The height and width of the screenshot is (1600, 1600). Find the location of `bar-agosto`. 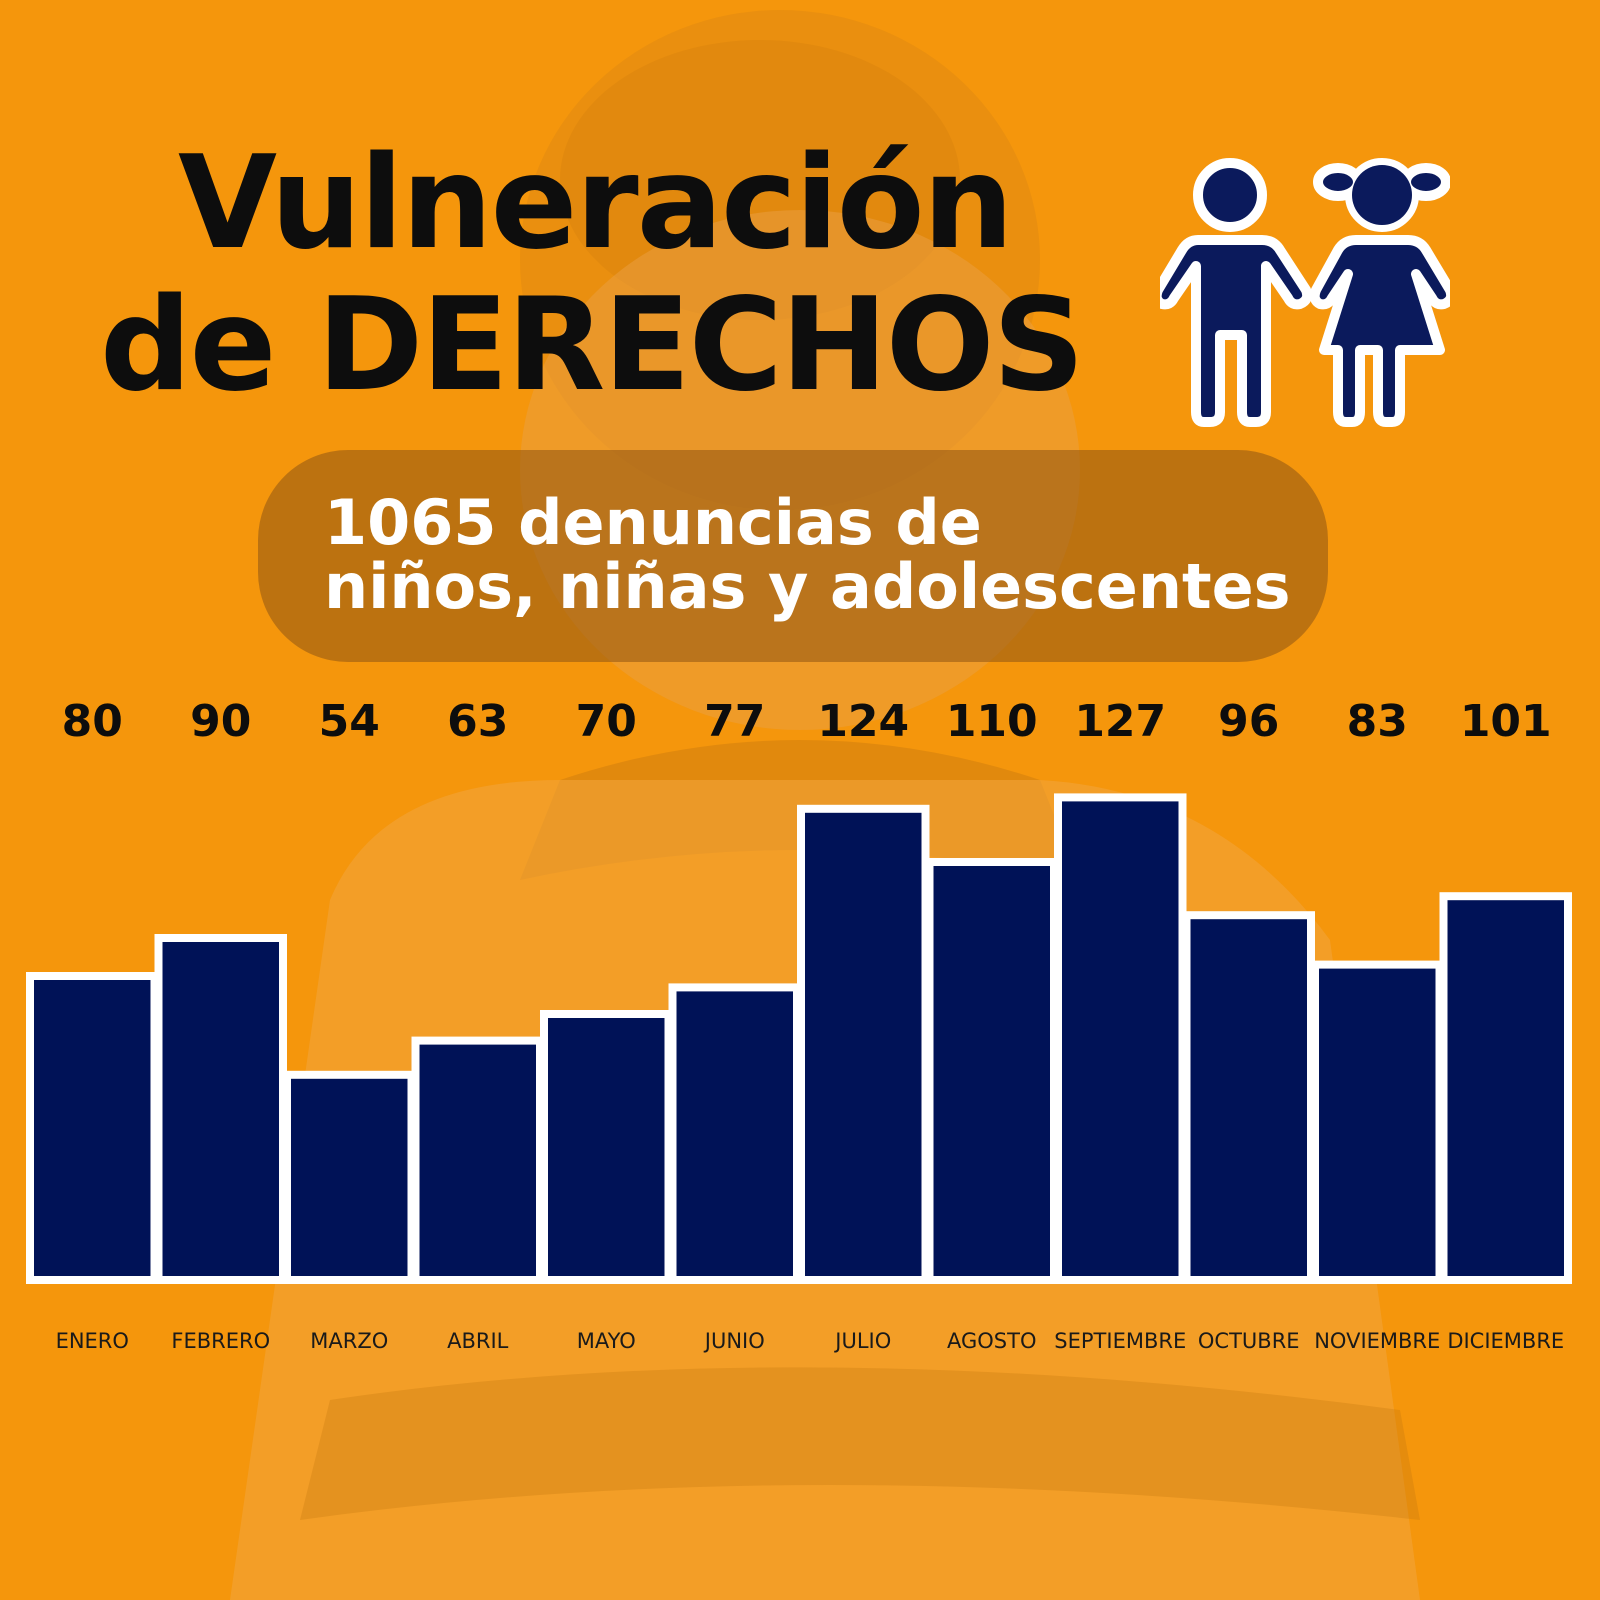

bar-agosto is located at coordinates (991, 1071).